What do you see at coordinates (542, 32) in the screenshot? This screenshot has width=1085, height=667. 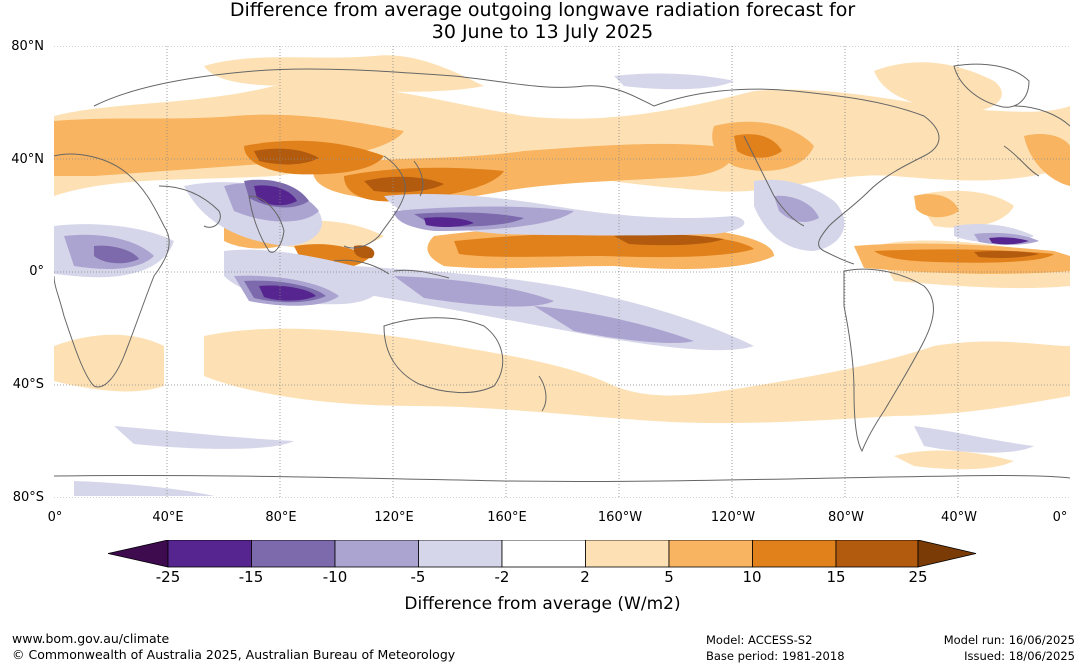 I see `map-subtitle: 30 June to 13 July 2025` at bounding box center [542, 32].